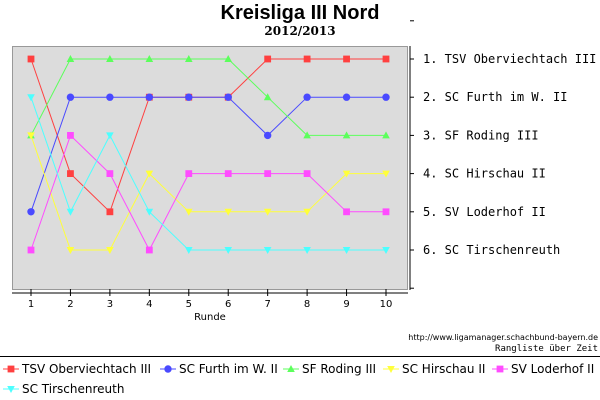 This screenshot has height=400, width=600. What do you see at coordinates (484, 174) in the screenshot?
I see `y-tick-label: 4. SC Hirschau II` at bounding box center [484, 174].